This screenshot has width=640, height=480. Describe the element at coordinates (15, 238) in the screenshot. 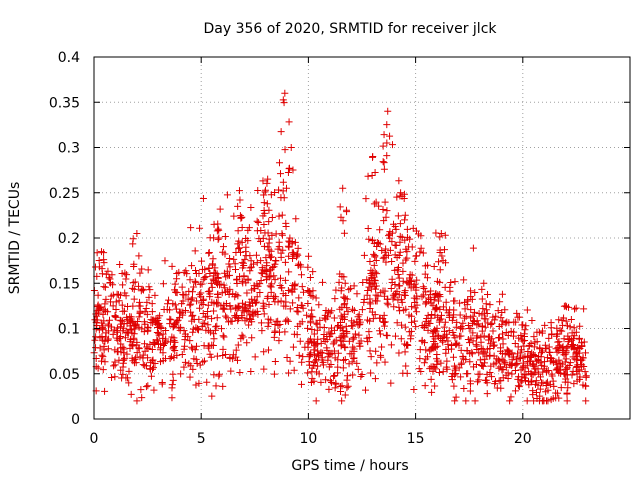

I see `y-axis-title: SRMTID / TECUs` at that location.